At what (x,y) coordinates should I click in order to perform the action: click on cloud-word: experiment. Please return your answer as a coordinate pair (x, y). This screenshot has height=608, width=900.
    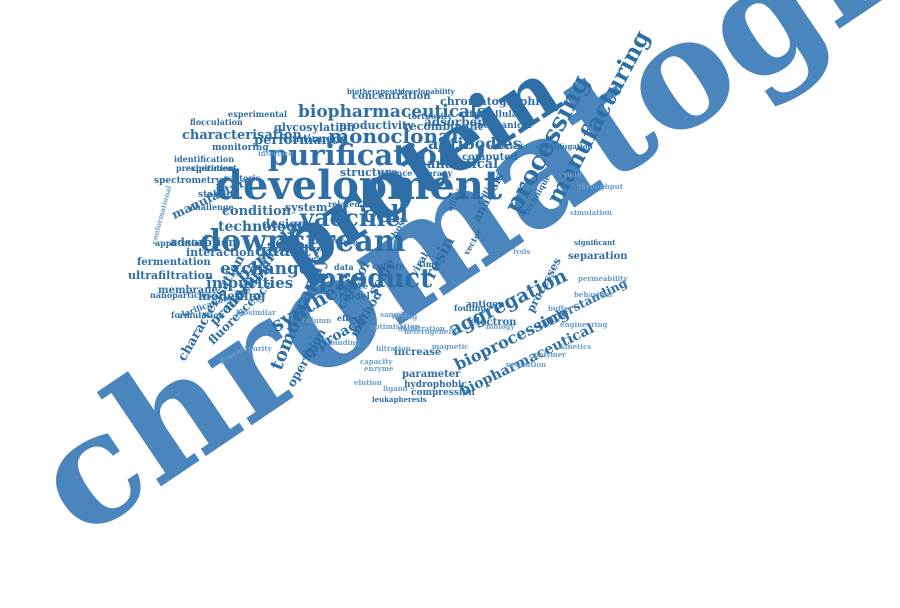
    Looking at the image, I should click on (211, 168).